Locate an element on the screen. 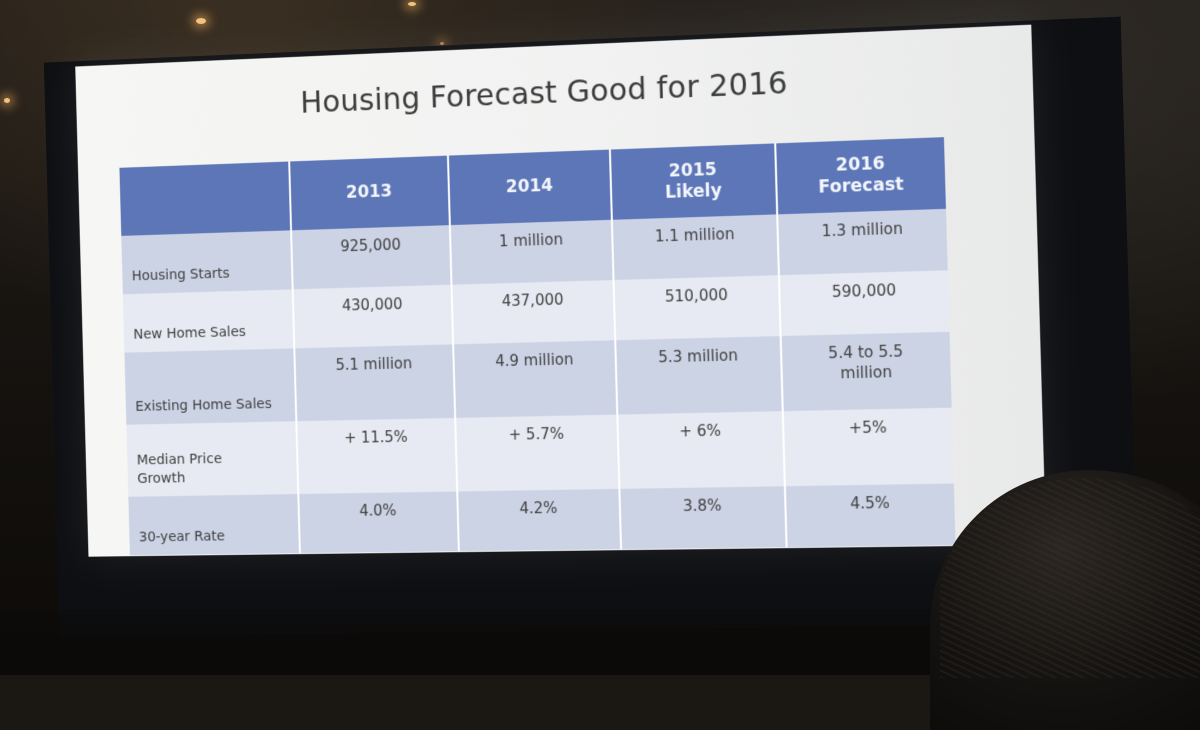 This screenshot has height=730, width=1200. cell-2013: 5.1 million is located at coordinates (375, 383).